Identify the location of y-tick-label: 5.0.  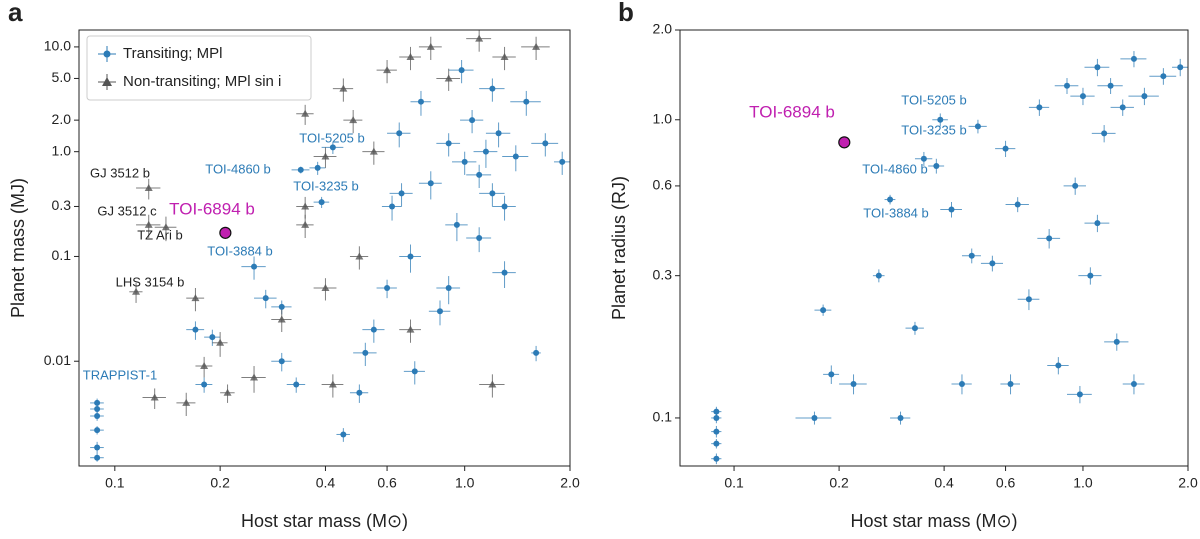
(62, 77).